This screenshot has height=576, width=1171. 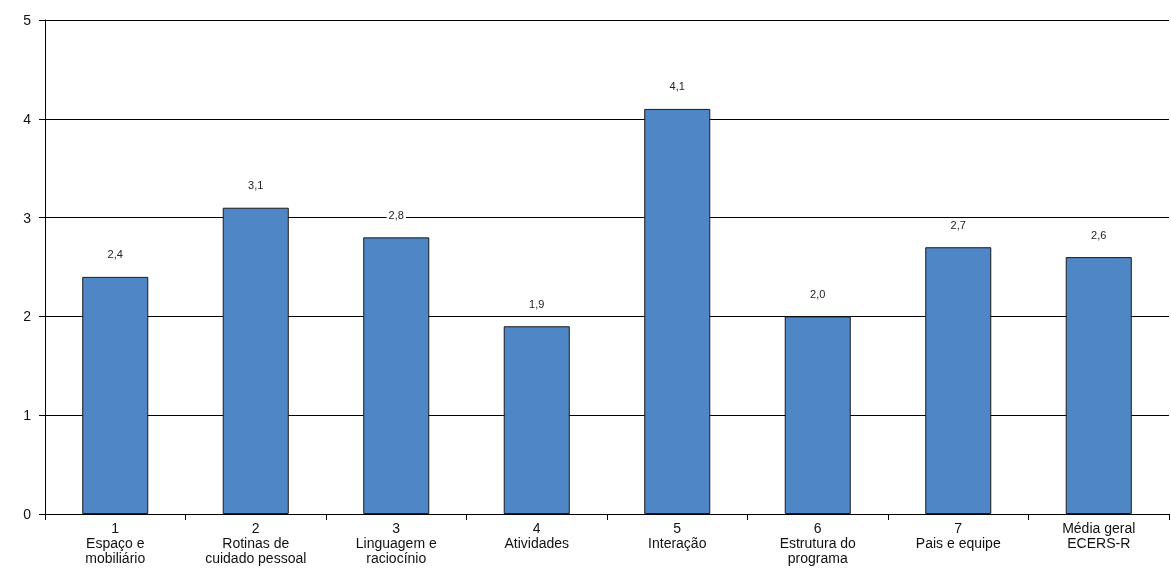 I want to click on data-label: 3,1, so click(x=256, y=185).